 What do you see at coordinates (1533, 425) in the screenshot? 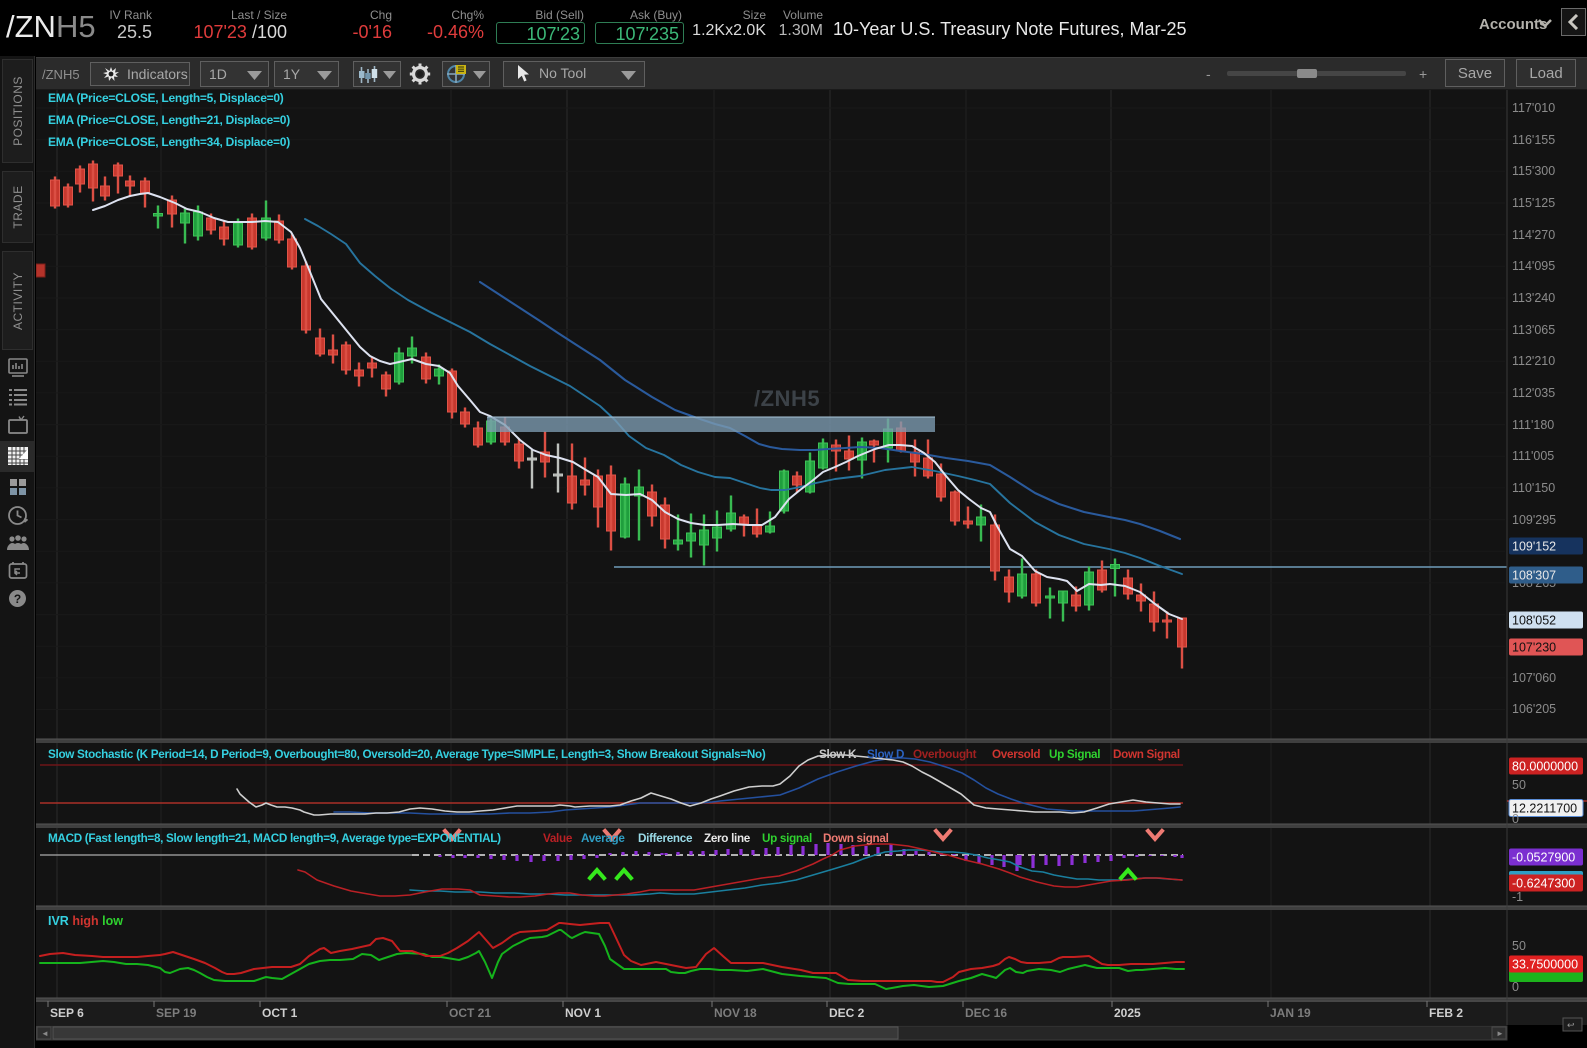
I see `svg-text: 111'180` at bounding box center [1533, 425].